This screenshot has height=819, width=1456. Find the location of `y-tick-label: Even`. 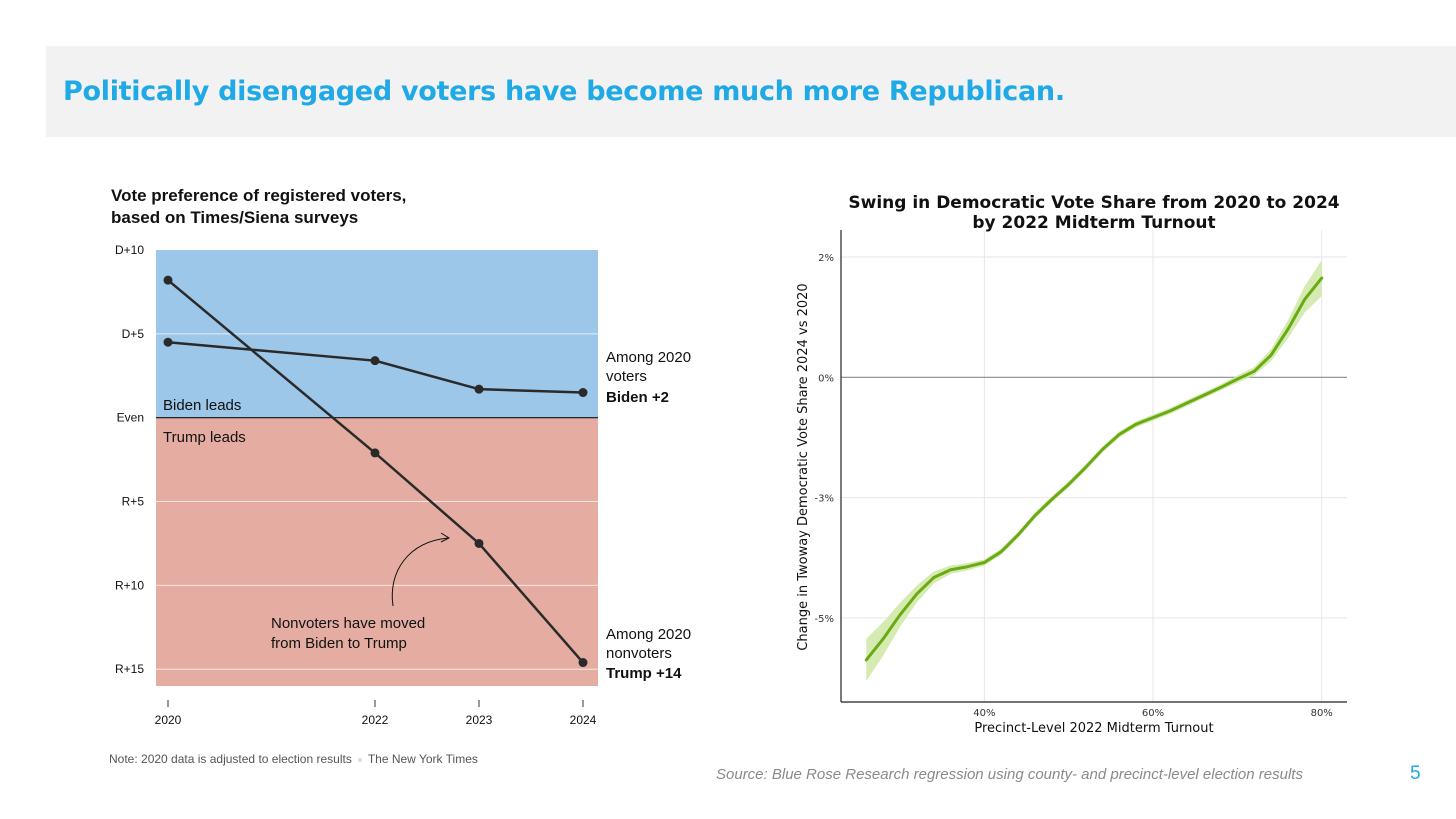

y-tick-label: Even is located at coordinates (130, 418).